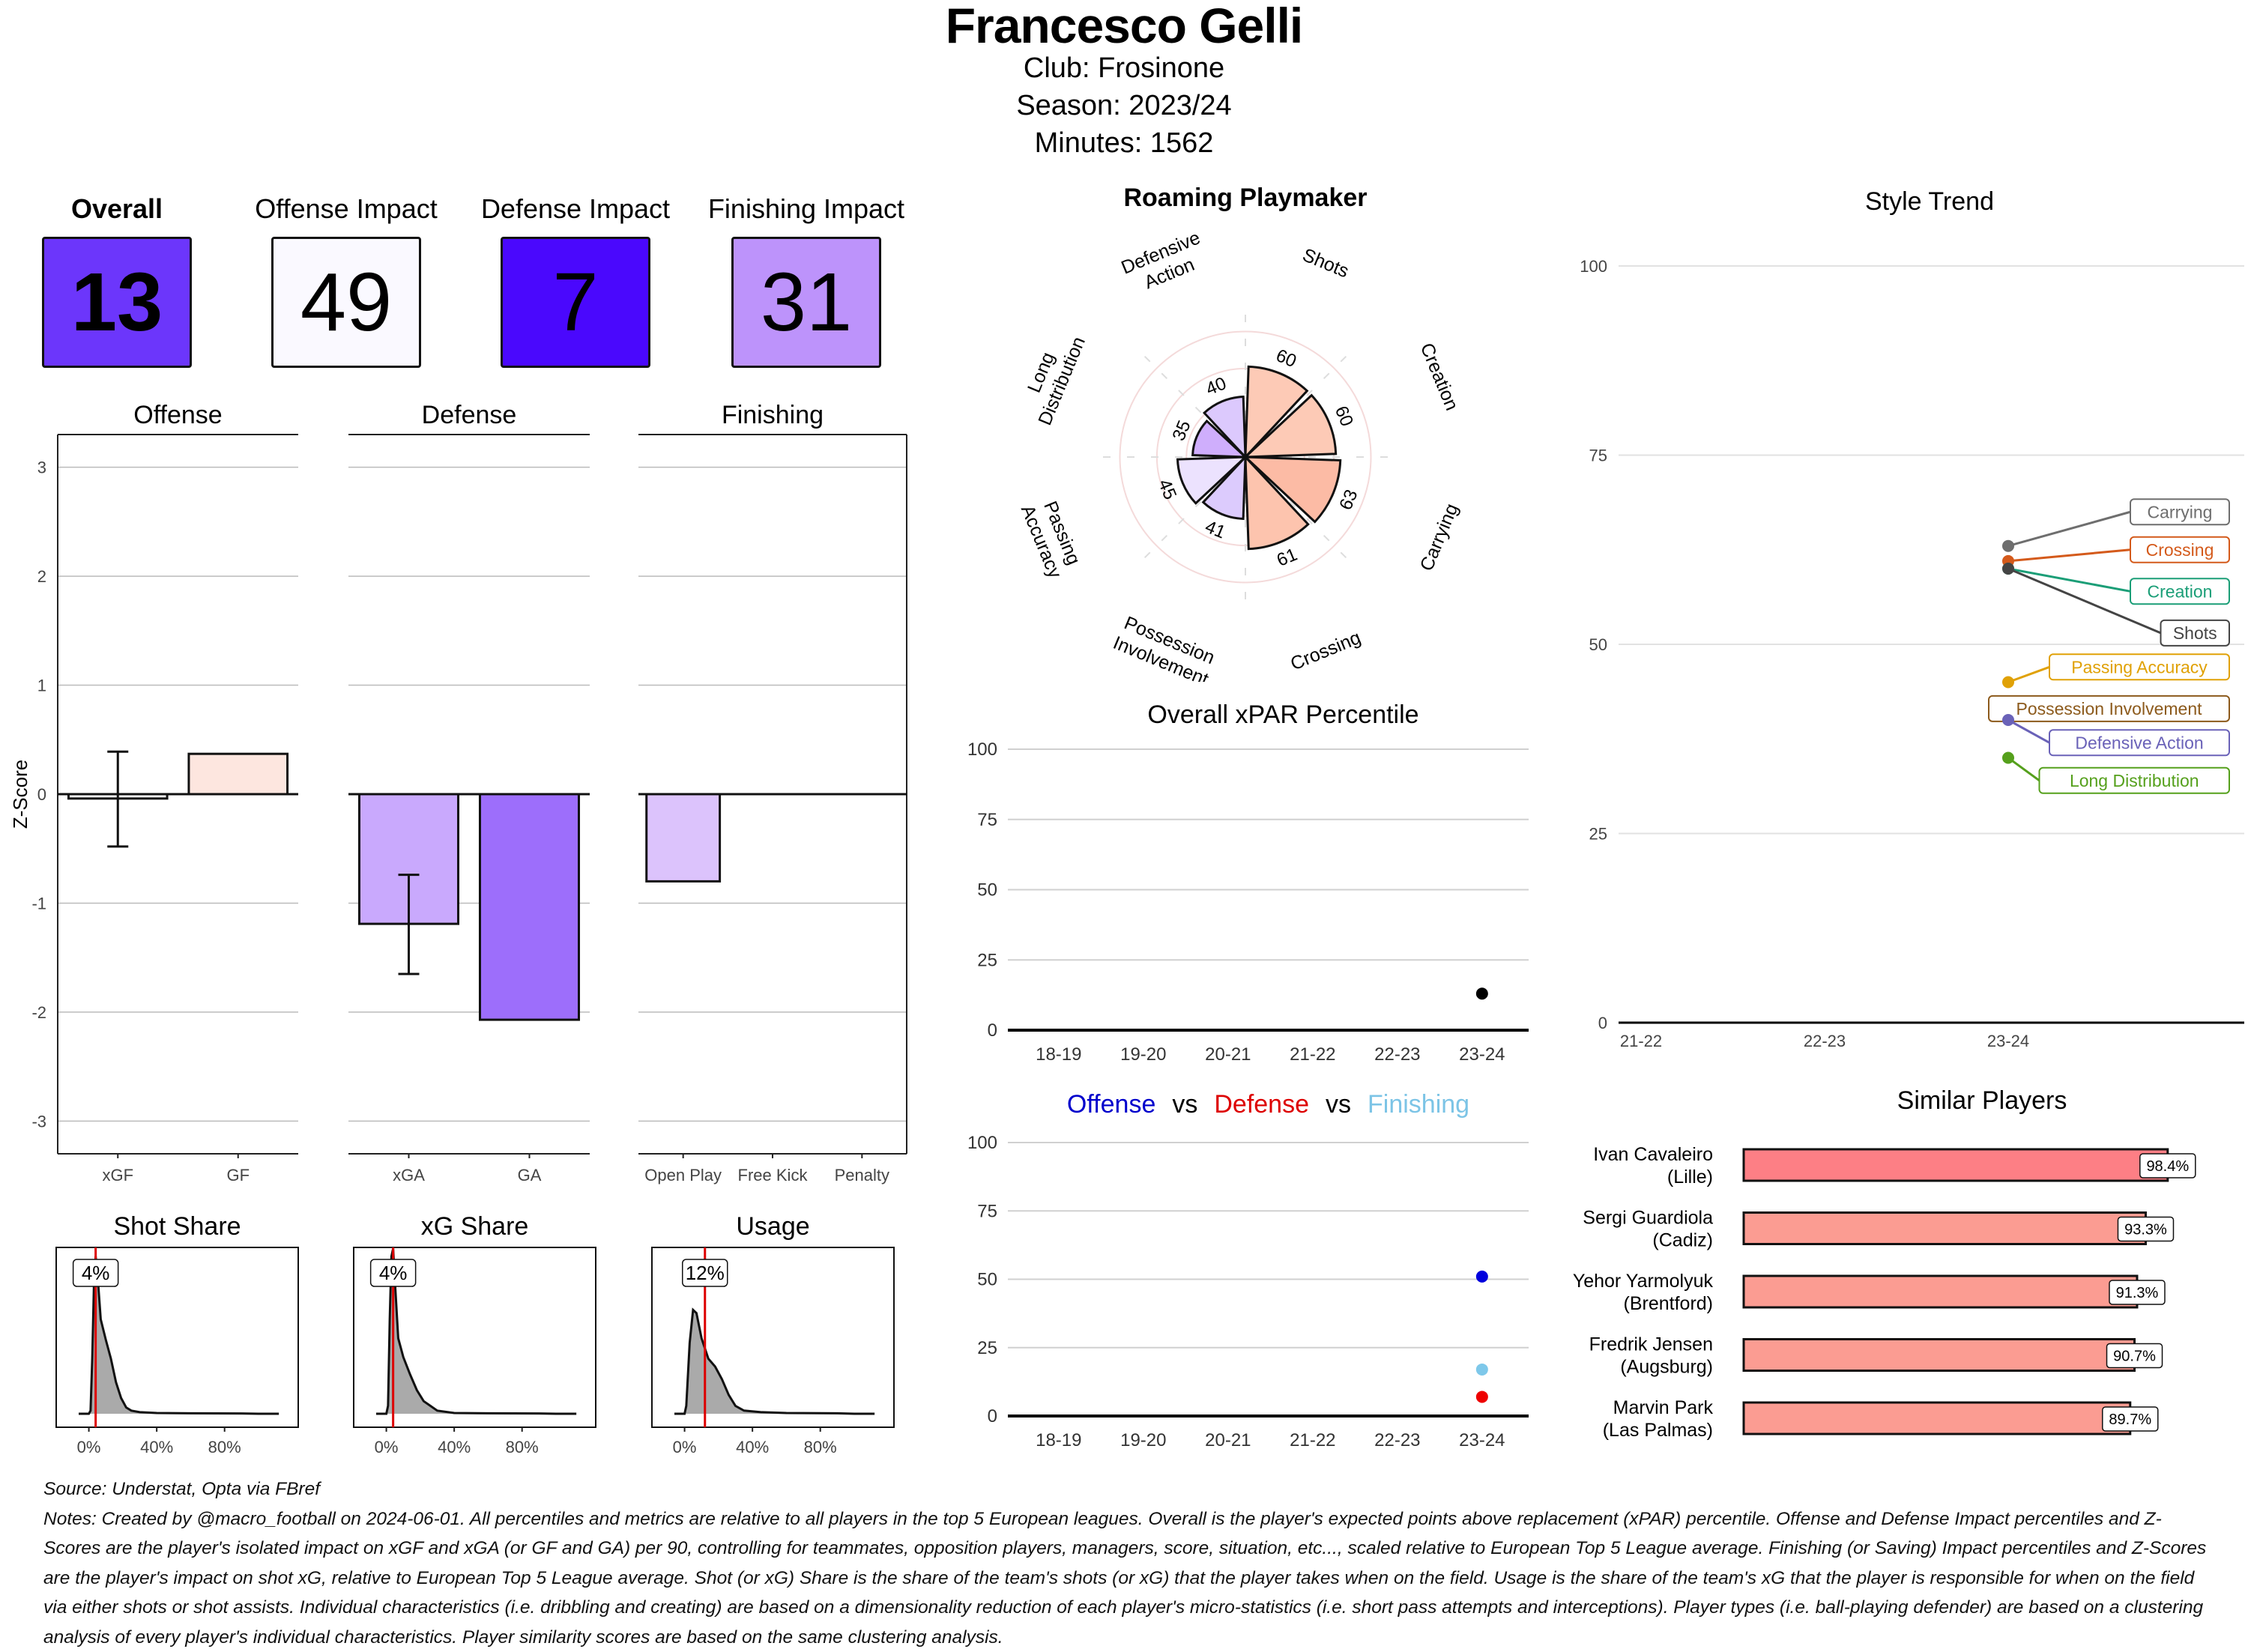  I want to click on trend-label: Possession Involvement, so click(2109, 708).